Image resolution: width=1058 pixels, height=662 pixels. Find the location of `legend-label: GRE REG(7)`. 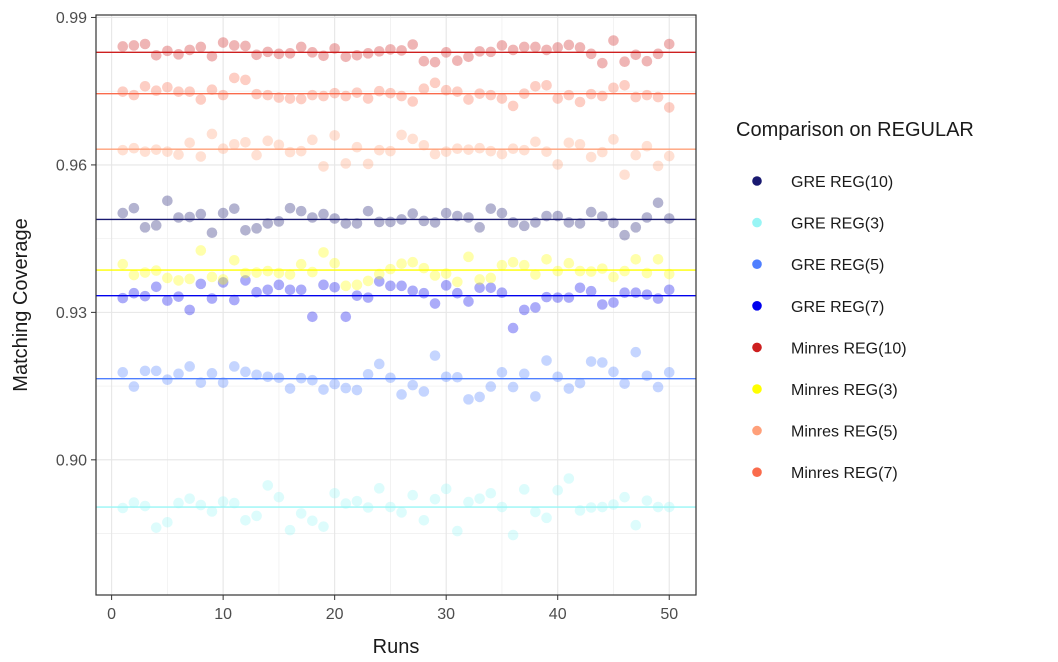

legend-label: GRE REG(7) is located at coordinates (837, 307).